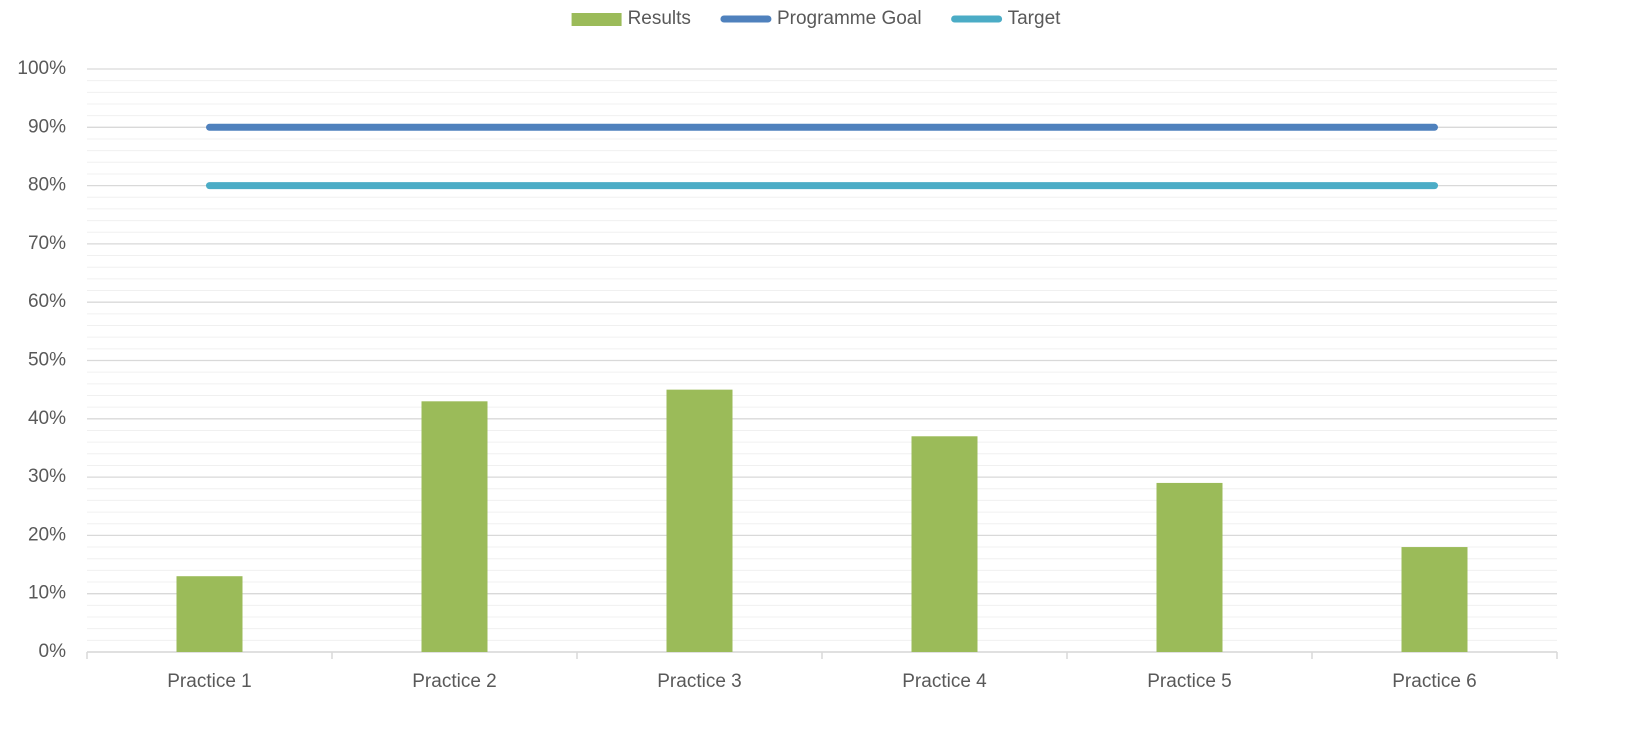 Image resolution: width=1633 pixels, height=730 pixels. What do you see at coordinates (47, 126) in the screenshot?
I see `y-tick-label: 90%` at bounding box center [47, 126].